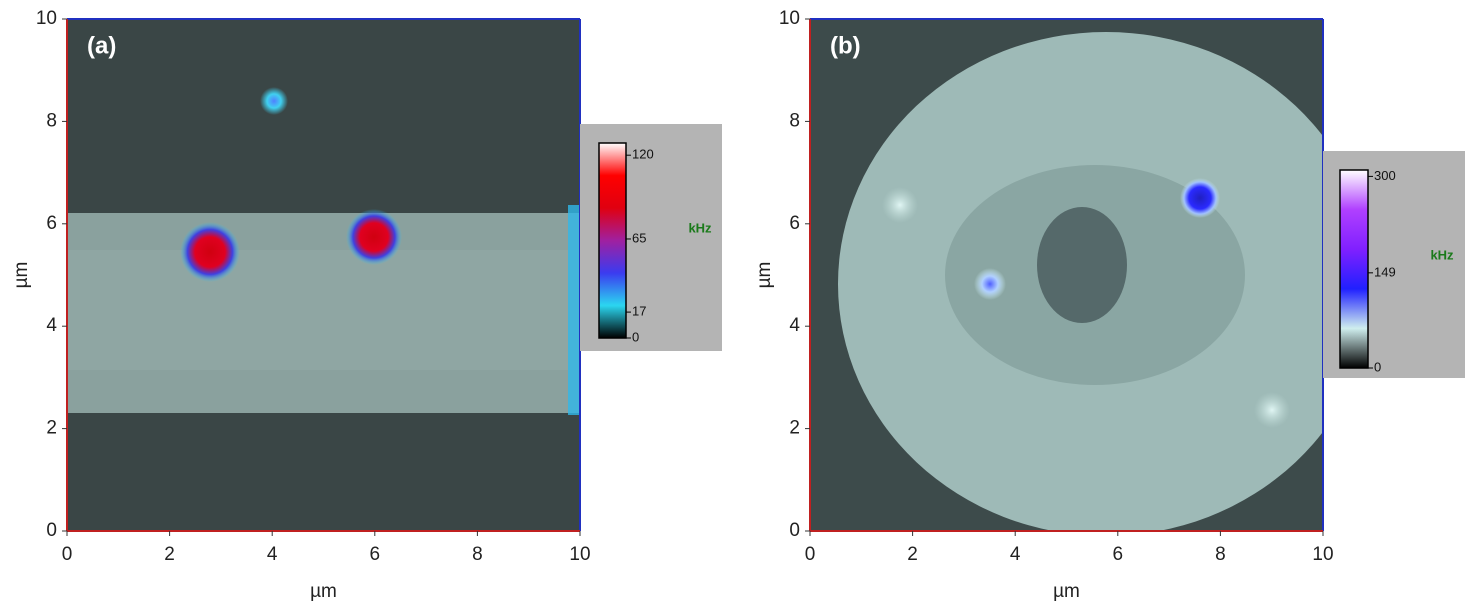 The height and width of the screenshot is (611, 1470). What do you see at coordinates (639, 311) in the screenshot?
I see `colorbar-tick-label: 17` at bounding box center [639, 311].